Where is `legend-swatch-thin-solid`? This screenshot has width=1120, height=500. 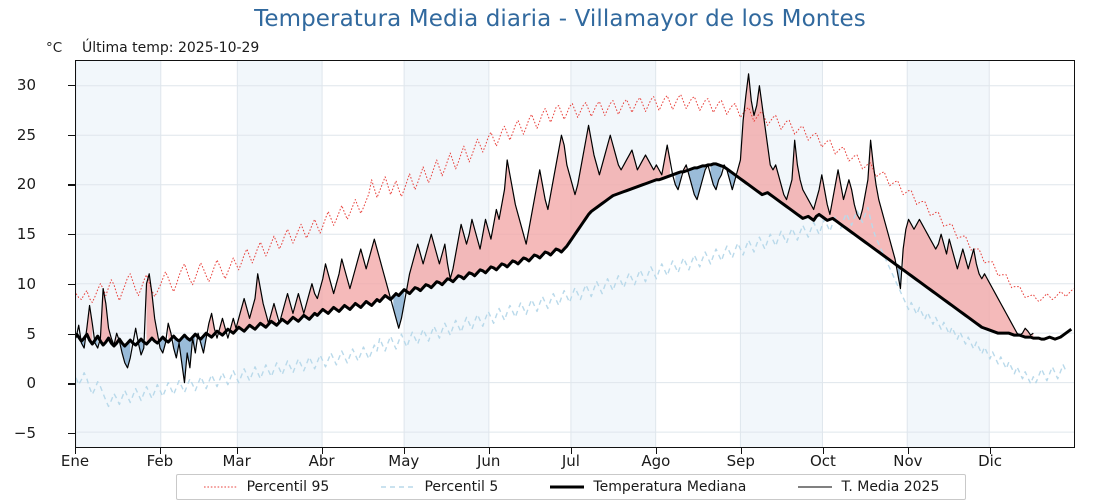 legend-swatch-thin-solid is located at coordinates (815, 487).